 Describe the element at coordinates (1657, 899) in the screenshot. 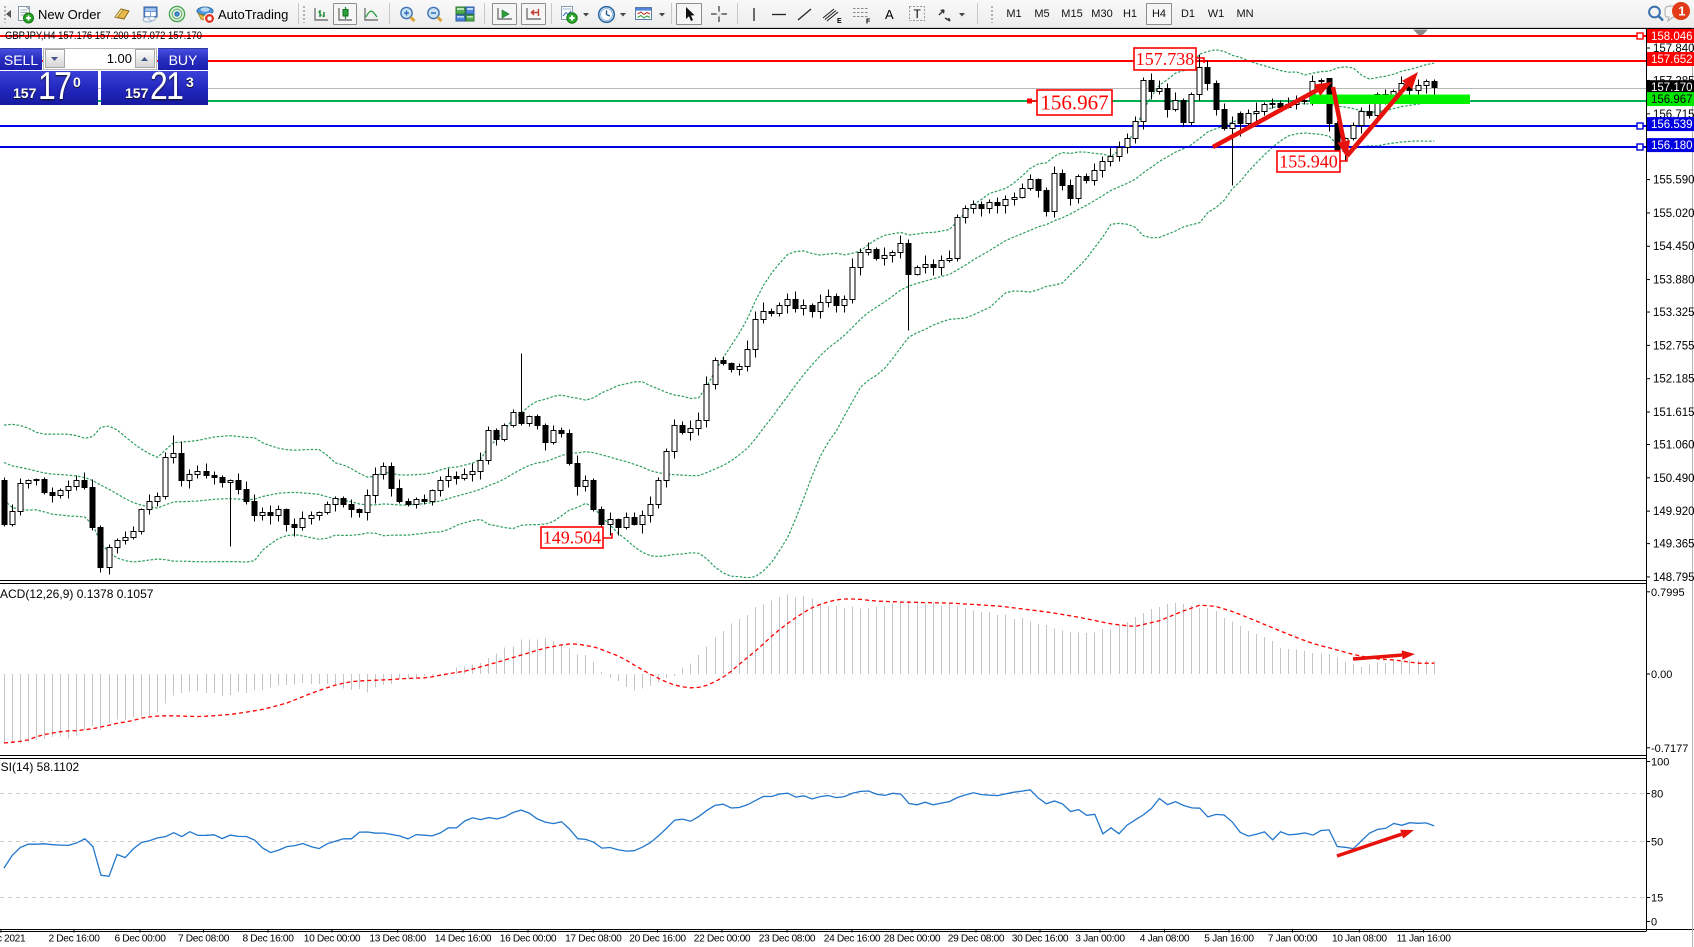

I see `svg-text: 15` at that location.